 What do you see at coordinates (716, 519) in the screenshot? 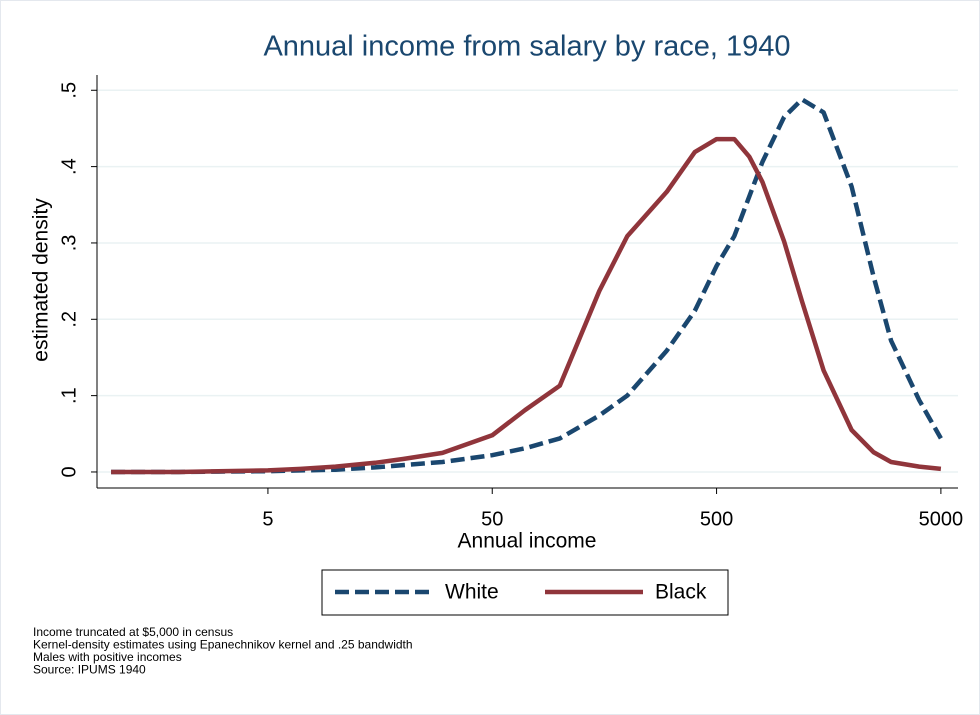
I see `x-tick-label: 500` at bounding box center [716, 519].